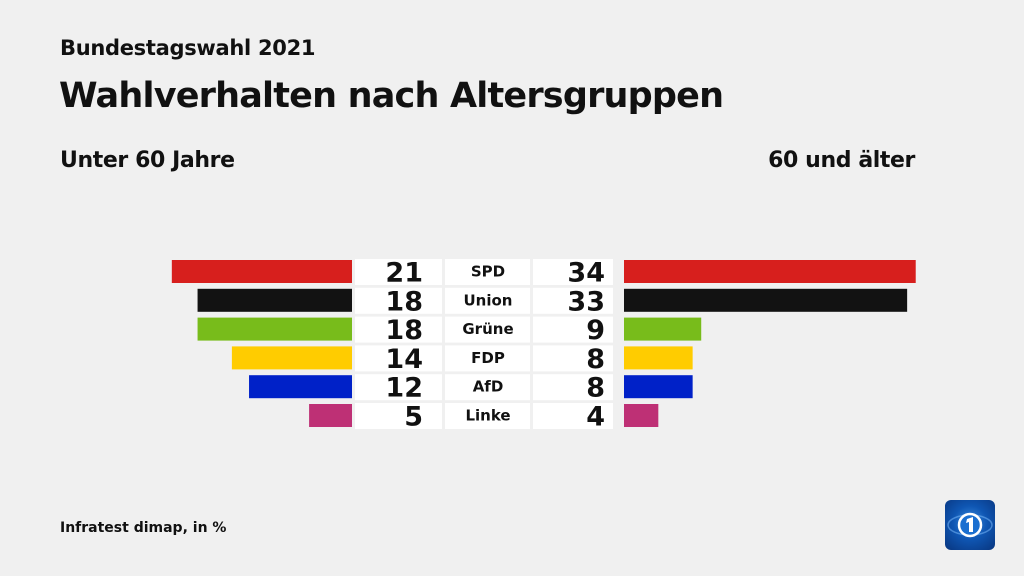  Describe the element at coordinates (391, 96) in the screenshot. I see `chart-title: Wahlverhalten nach Altersgruppen` at that location.